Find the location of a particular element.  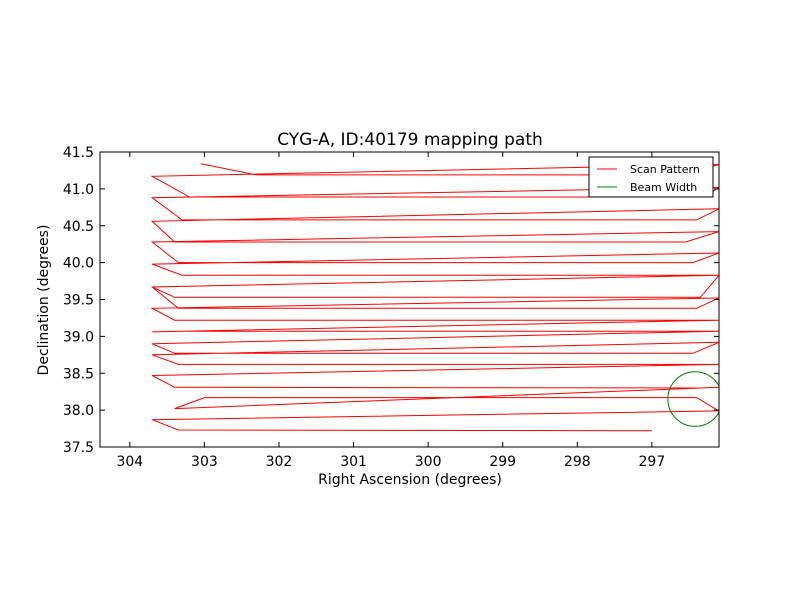

y-tick-label: 37.5 is located at coordinates (78, 448).